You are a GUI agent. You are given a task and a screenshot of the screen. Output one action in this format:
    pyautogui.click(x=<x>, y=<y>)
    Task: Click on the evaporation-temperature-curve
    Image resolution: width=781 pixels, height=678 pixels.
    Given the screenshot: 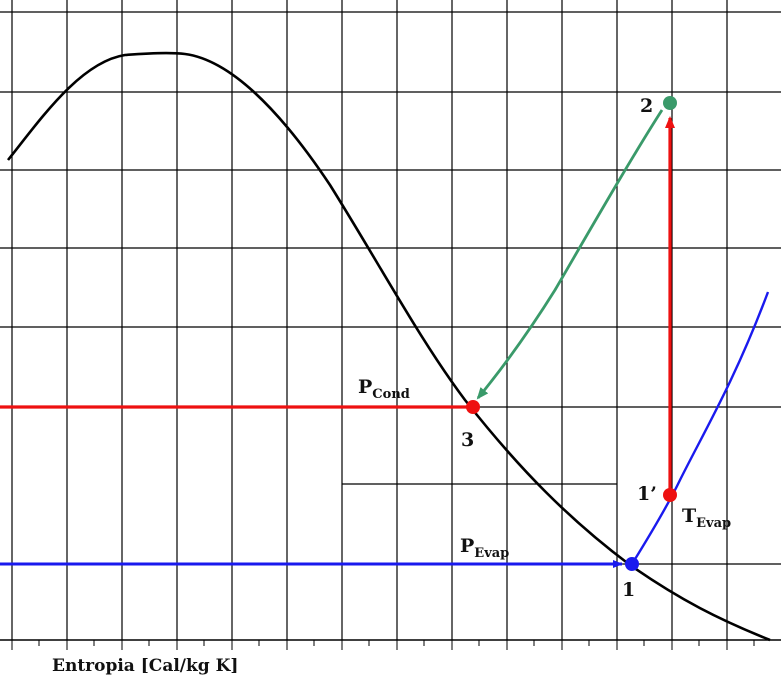 What is the action you would take?
    pyautogui.click(x=700, y=428)
    